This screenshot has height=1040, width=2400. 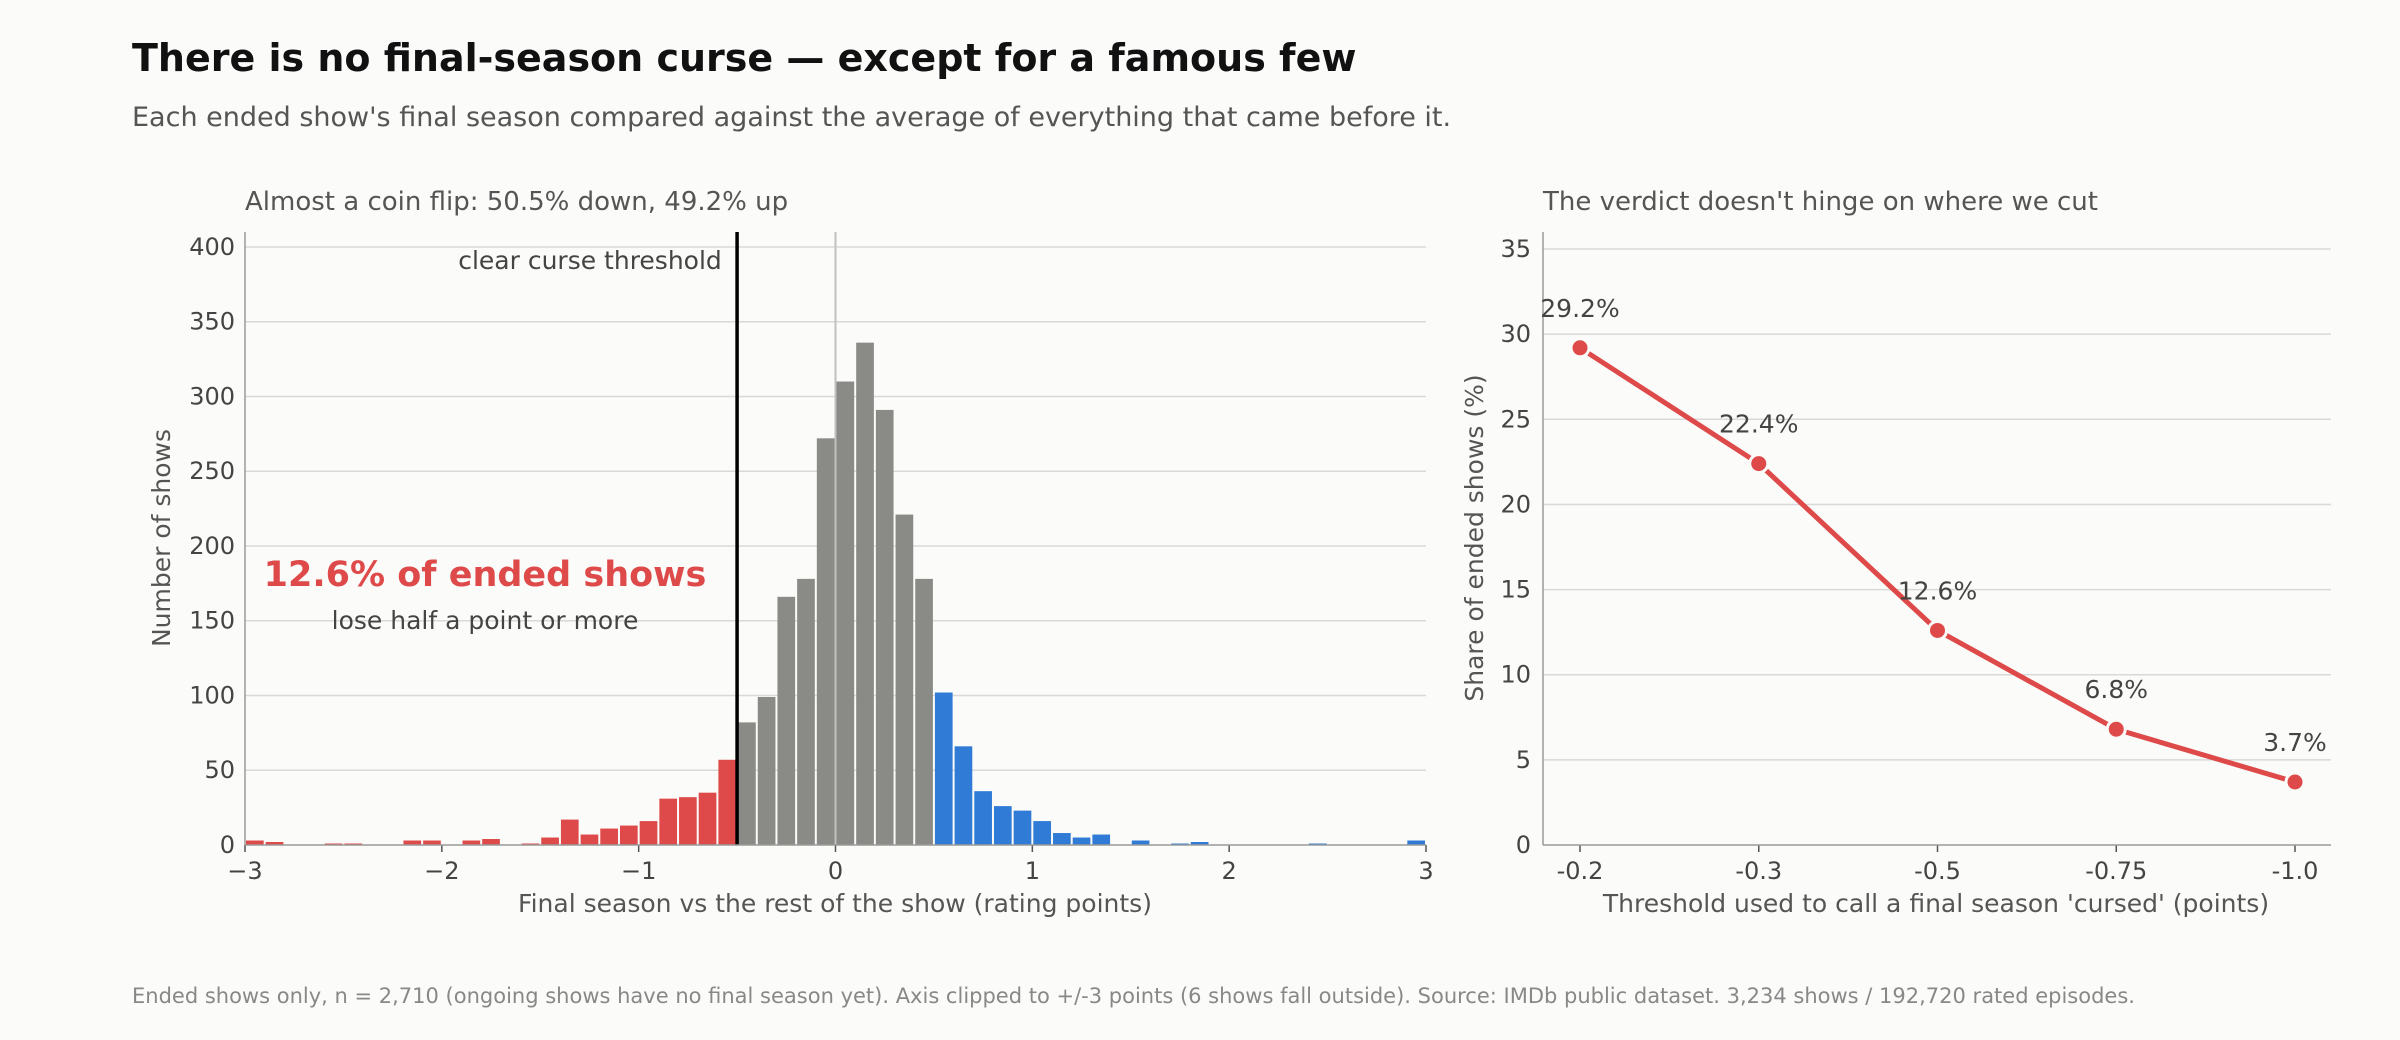 I want to click on line-ylabel: Share of ended shows (%), so click(x=1474, y=537).